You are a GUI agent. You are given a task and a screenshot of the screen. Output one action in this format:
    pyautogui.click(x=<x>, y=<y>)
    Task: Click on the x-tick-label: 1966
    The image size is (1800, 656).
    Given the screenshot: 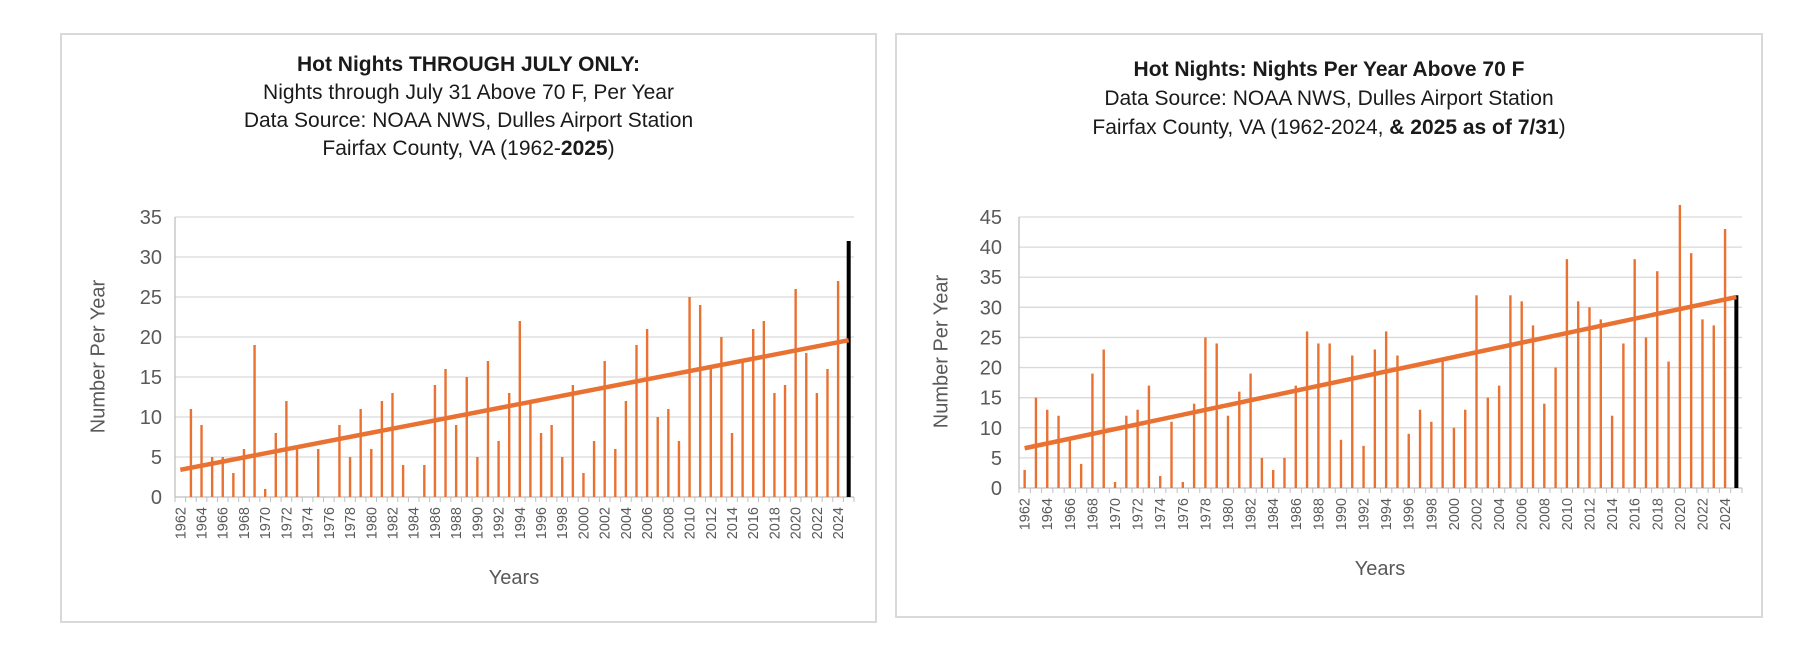 What is the action you would take?
    pyautogui.click(x=1071, y=514)
    